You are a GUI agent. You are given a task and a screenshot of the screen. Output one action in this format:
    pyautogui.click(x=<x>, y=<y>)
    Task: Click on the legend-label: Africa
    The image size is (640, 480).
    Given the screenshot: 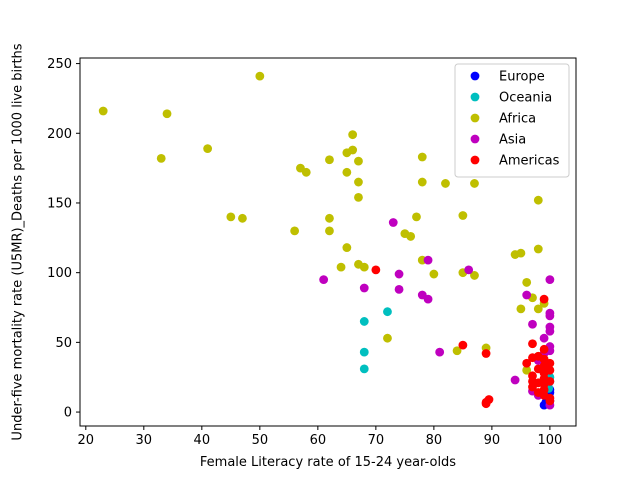 What is the action you would take?
    pyautogui.click(x=517, y=119)
    